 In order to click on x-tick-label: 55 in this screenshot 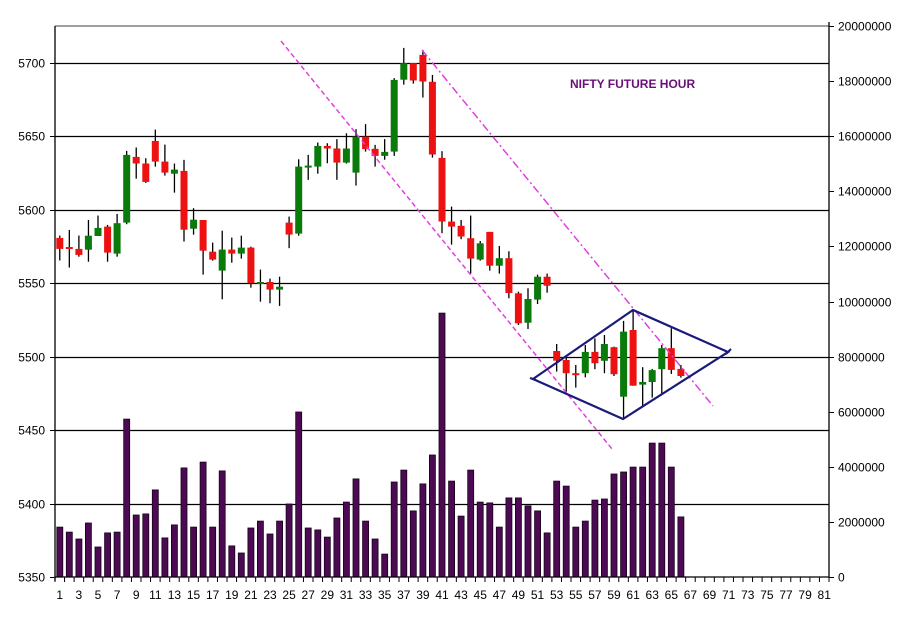, I will do `click(576, 595)`.